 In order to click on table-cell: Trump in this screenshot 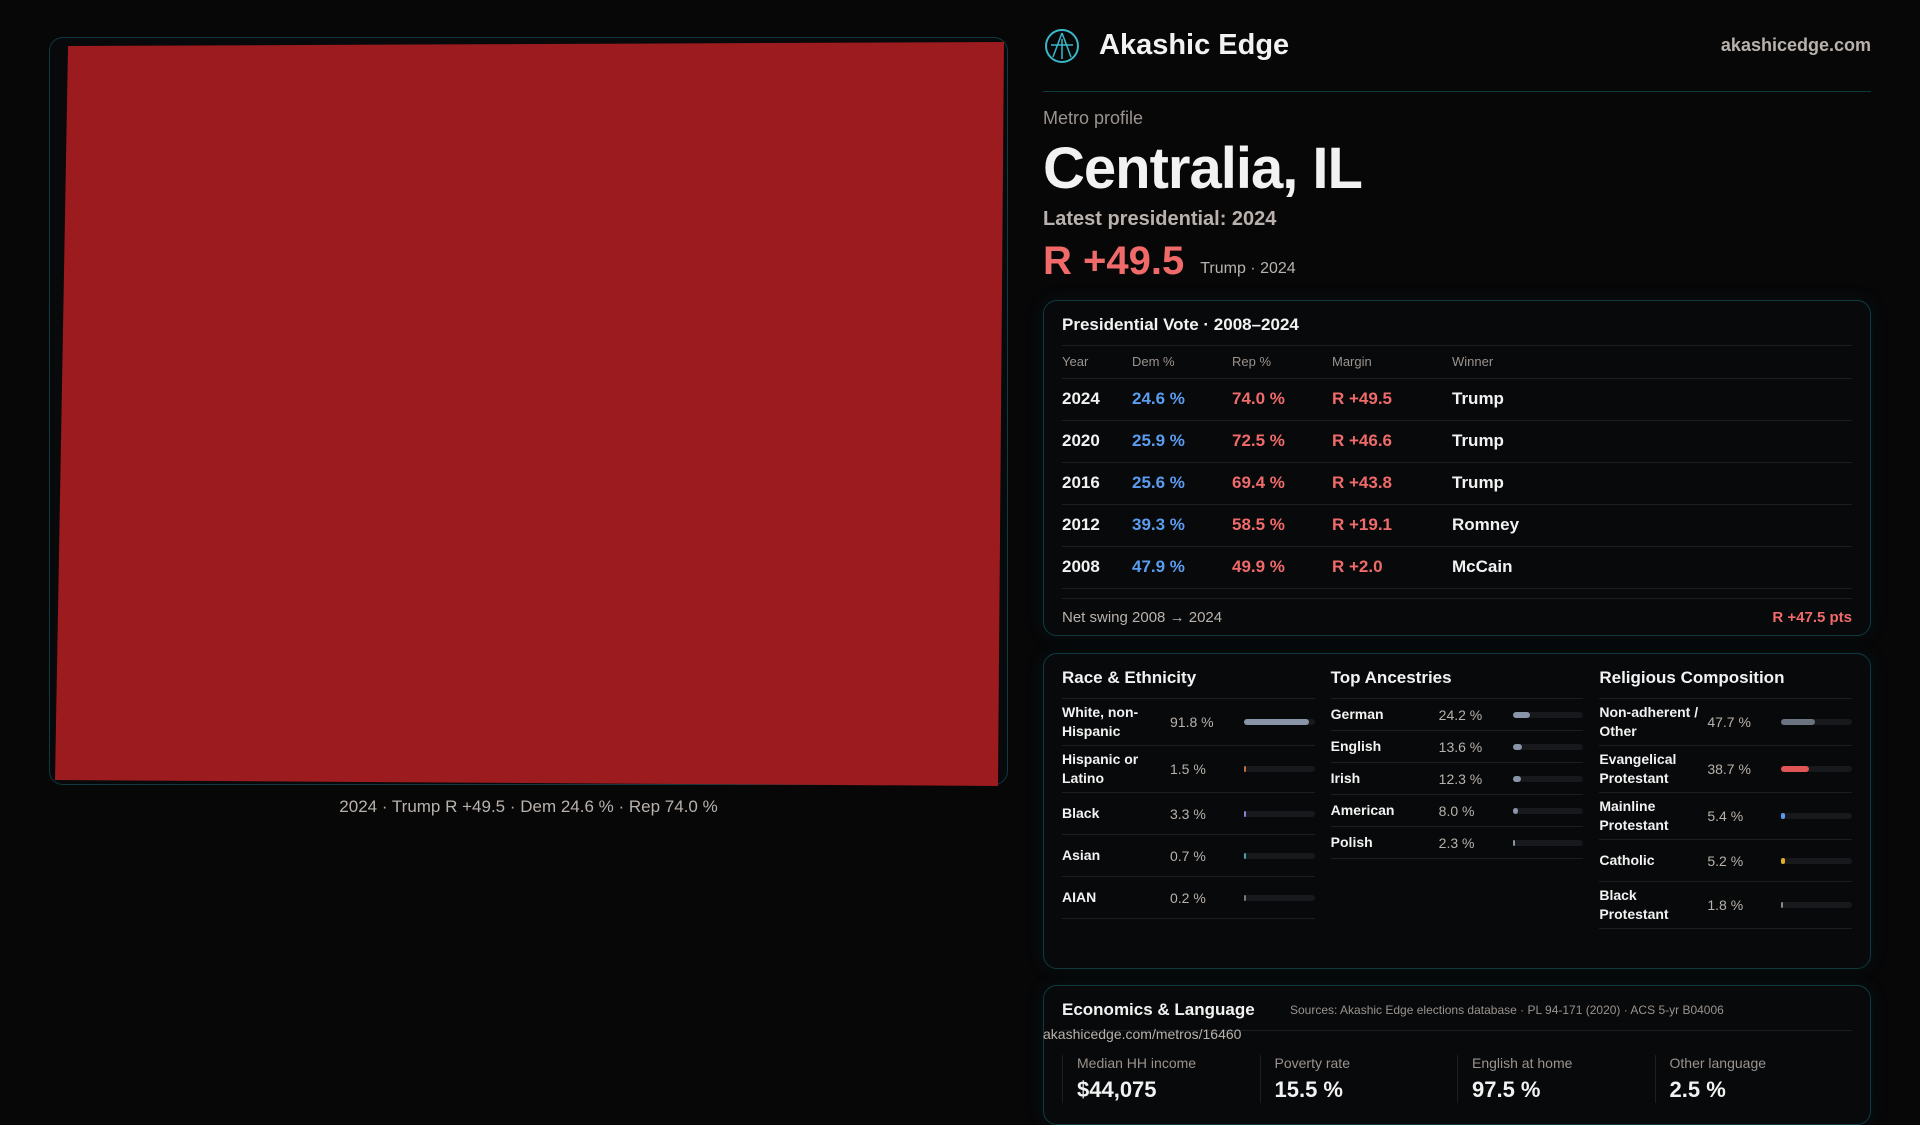, I will do `click(1652, 399)`.